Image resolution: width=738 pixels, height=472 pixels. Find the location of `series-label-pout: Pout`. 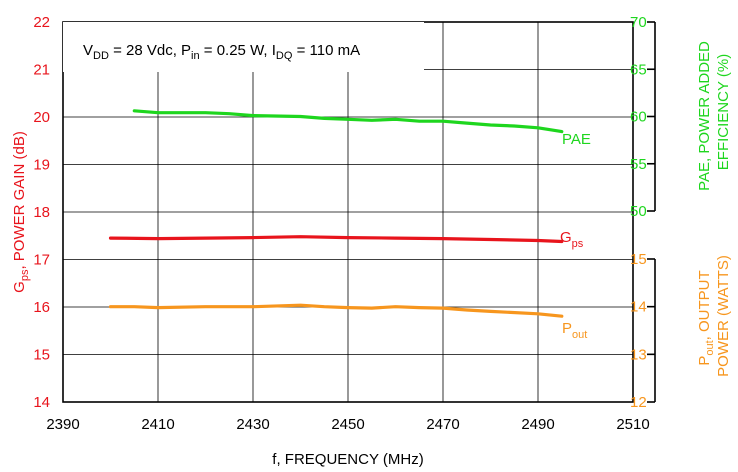

series-label-pout: Pout is located at coordinates (574, 330).